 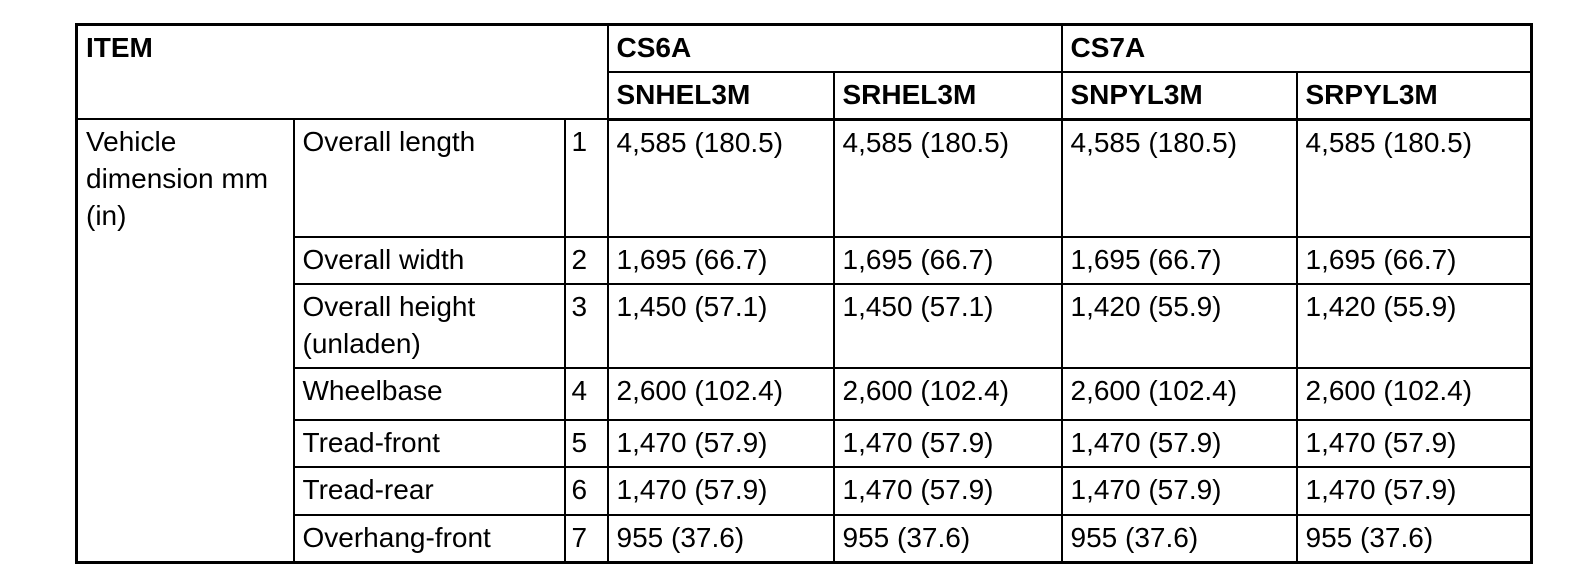 I want to click on row-label-cell: Wheelbase, so click(x=429, y=394).